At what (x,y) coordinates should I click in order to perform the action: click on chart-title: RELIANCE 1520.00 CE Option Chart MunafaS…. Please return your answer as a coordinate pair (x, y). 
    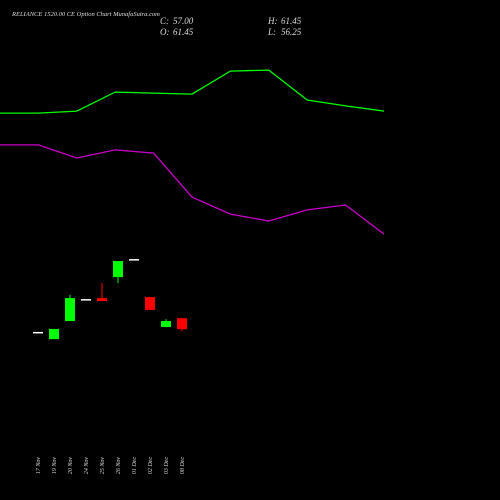
    Looking at the image, I should click on (85, 14).